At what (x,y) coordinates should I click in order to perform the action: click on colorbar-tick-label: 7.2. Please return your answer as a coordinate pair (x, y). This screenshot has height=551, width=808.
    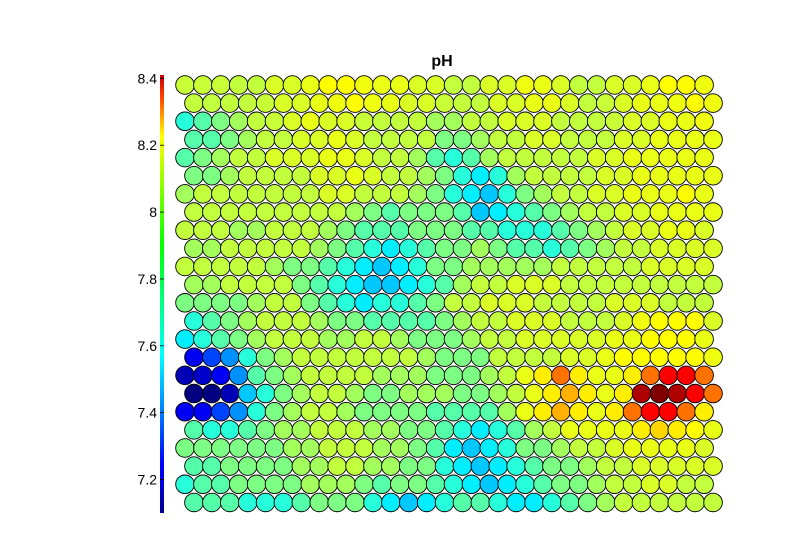
    Looking at the image, I should click on (148, 480).